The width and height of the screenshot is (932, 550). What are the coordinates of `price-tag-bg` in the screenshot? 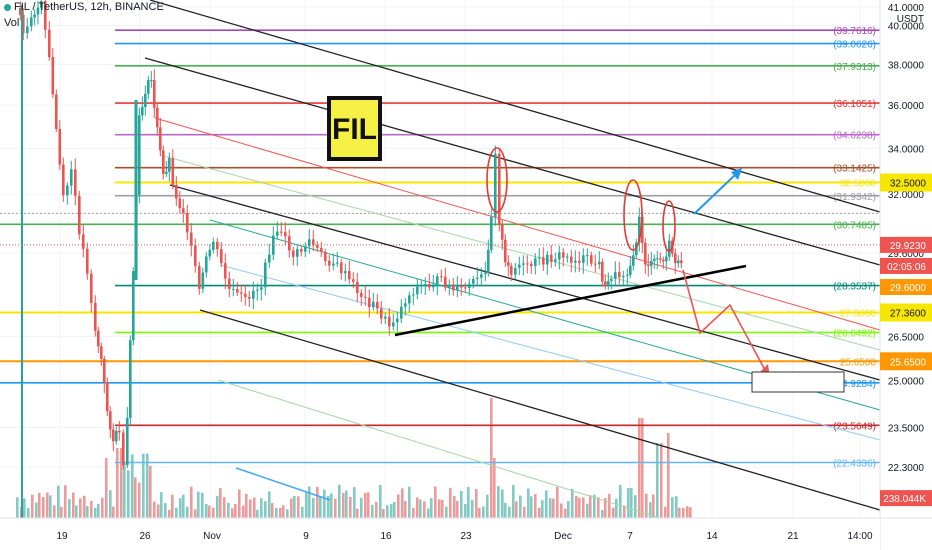 It's located at (906, 265).